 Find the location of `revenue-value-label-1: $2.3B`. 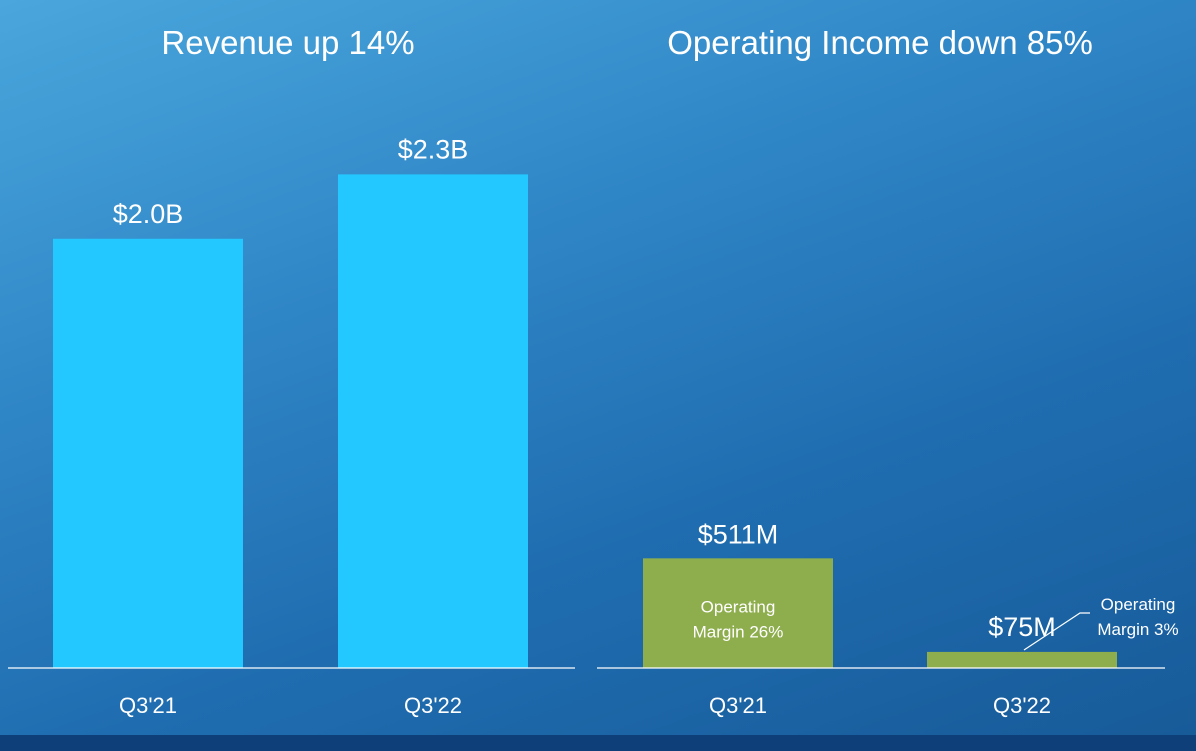

revenue-value-label-1: $2.3B is located at coordinates (433, 149).